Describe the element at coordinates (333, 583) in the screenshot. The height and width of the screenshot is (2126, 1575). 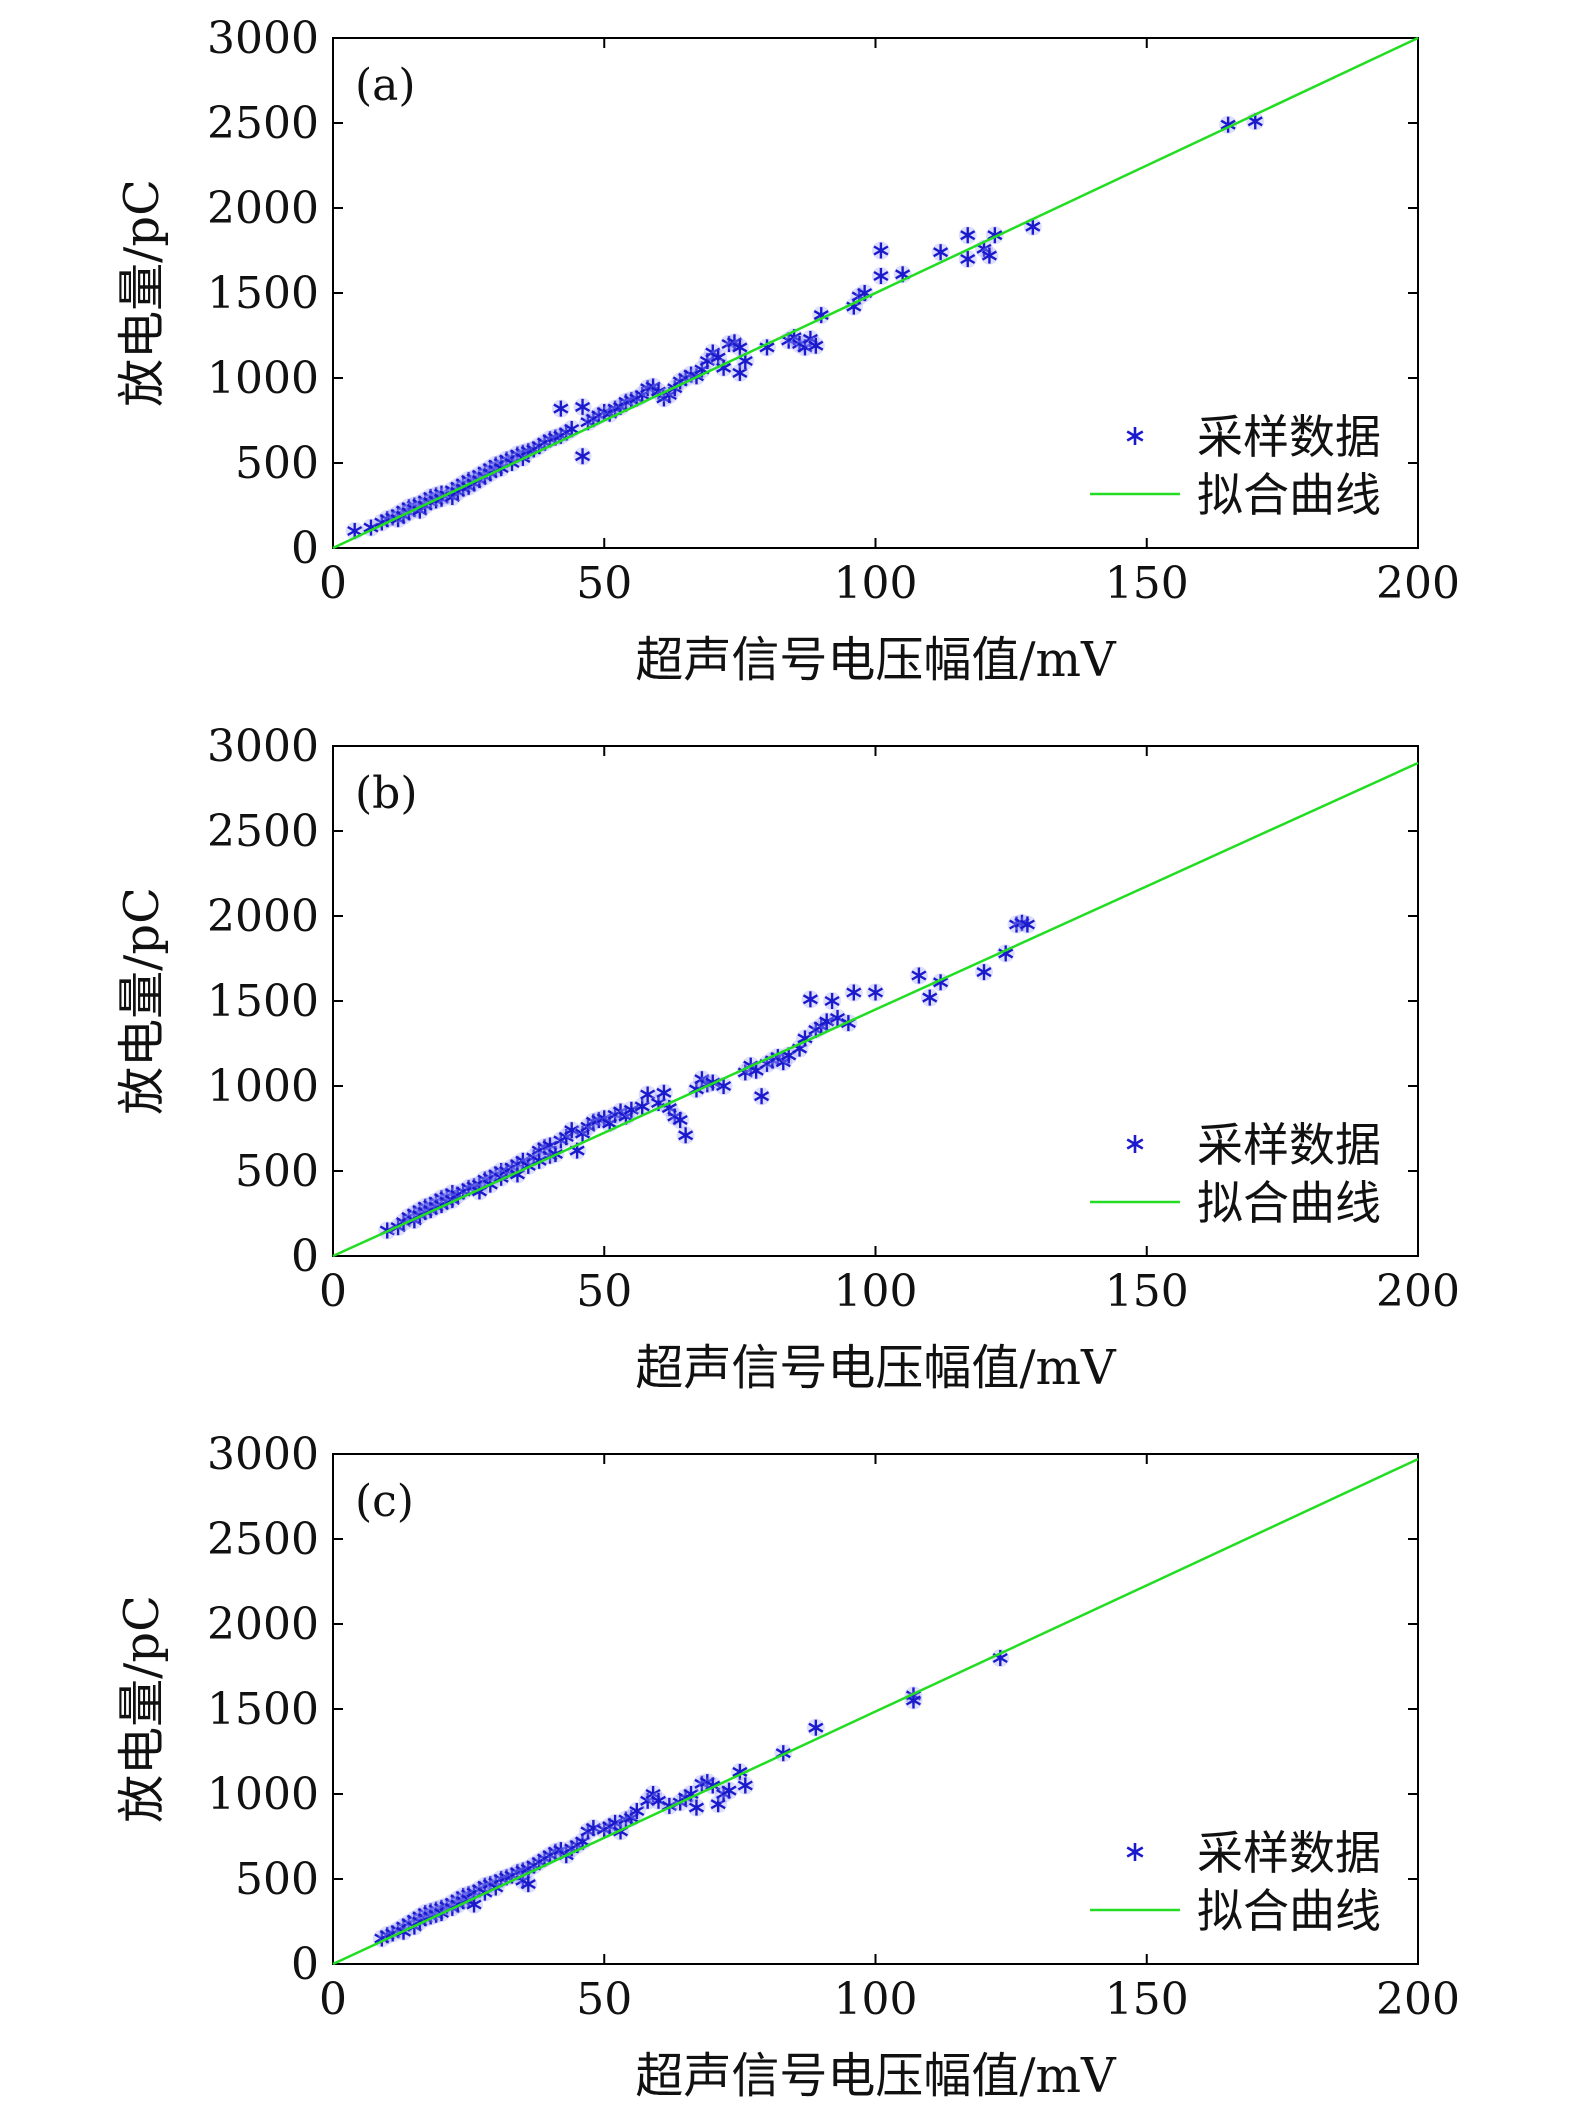
I see `x-tick-label: 0` at that location.